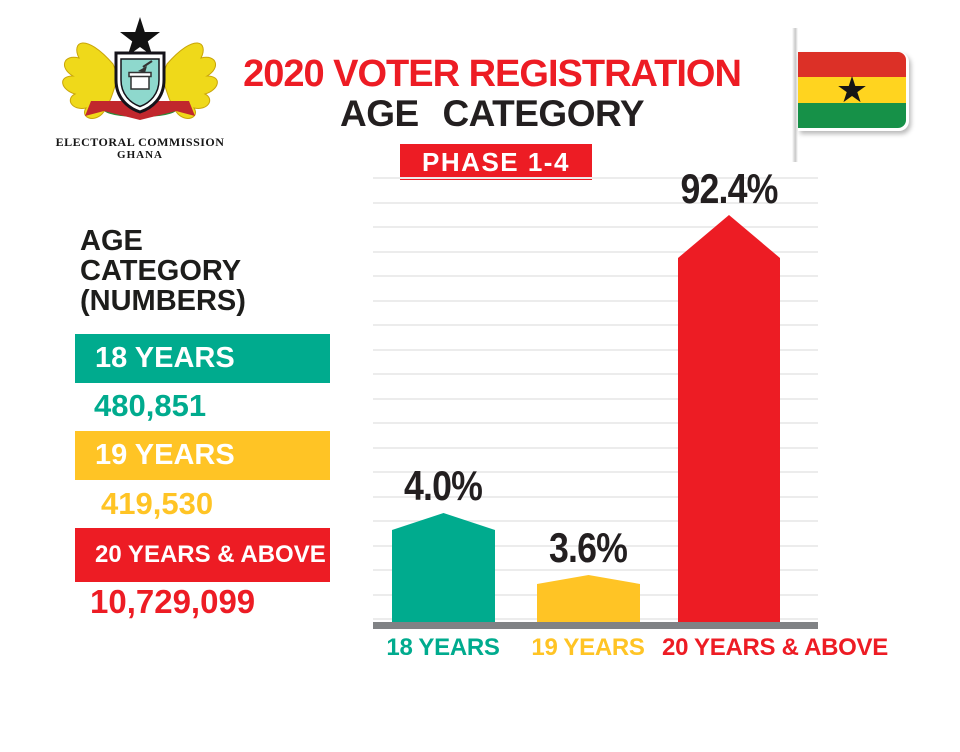  What do you see at coordinates (163, 301) in the screenshot?
I see `legend-heading-line3: (NUMBERS)` at bounding box center [163, 301].